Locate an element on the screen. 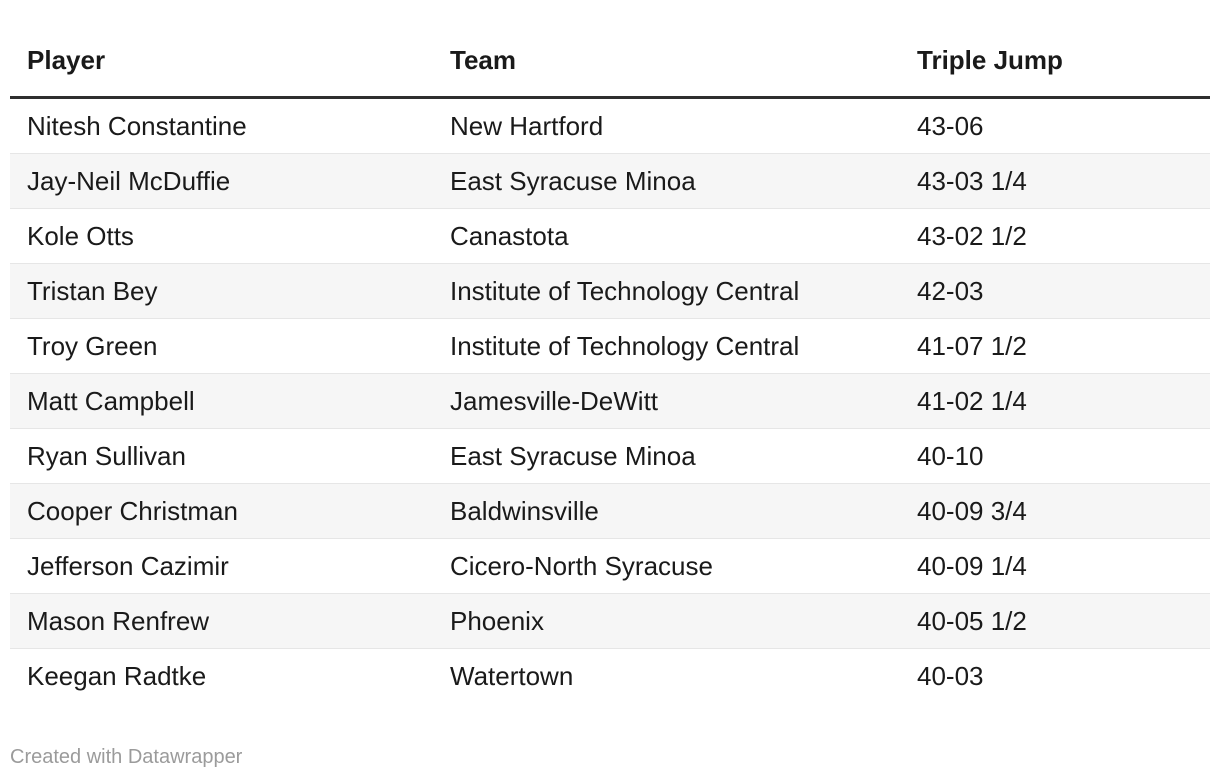 The height and width of the screenshot is (770, 1220). cell-triple-jump: 43-02 1/2 is located at coordinates (1055, 236).